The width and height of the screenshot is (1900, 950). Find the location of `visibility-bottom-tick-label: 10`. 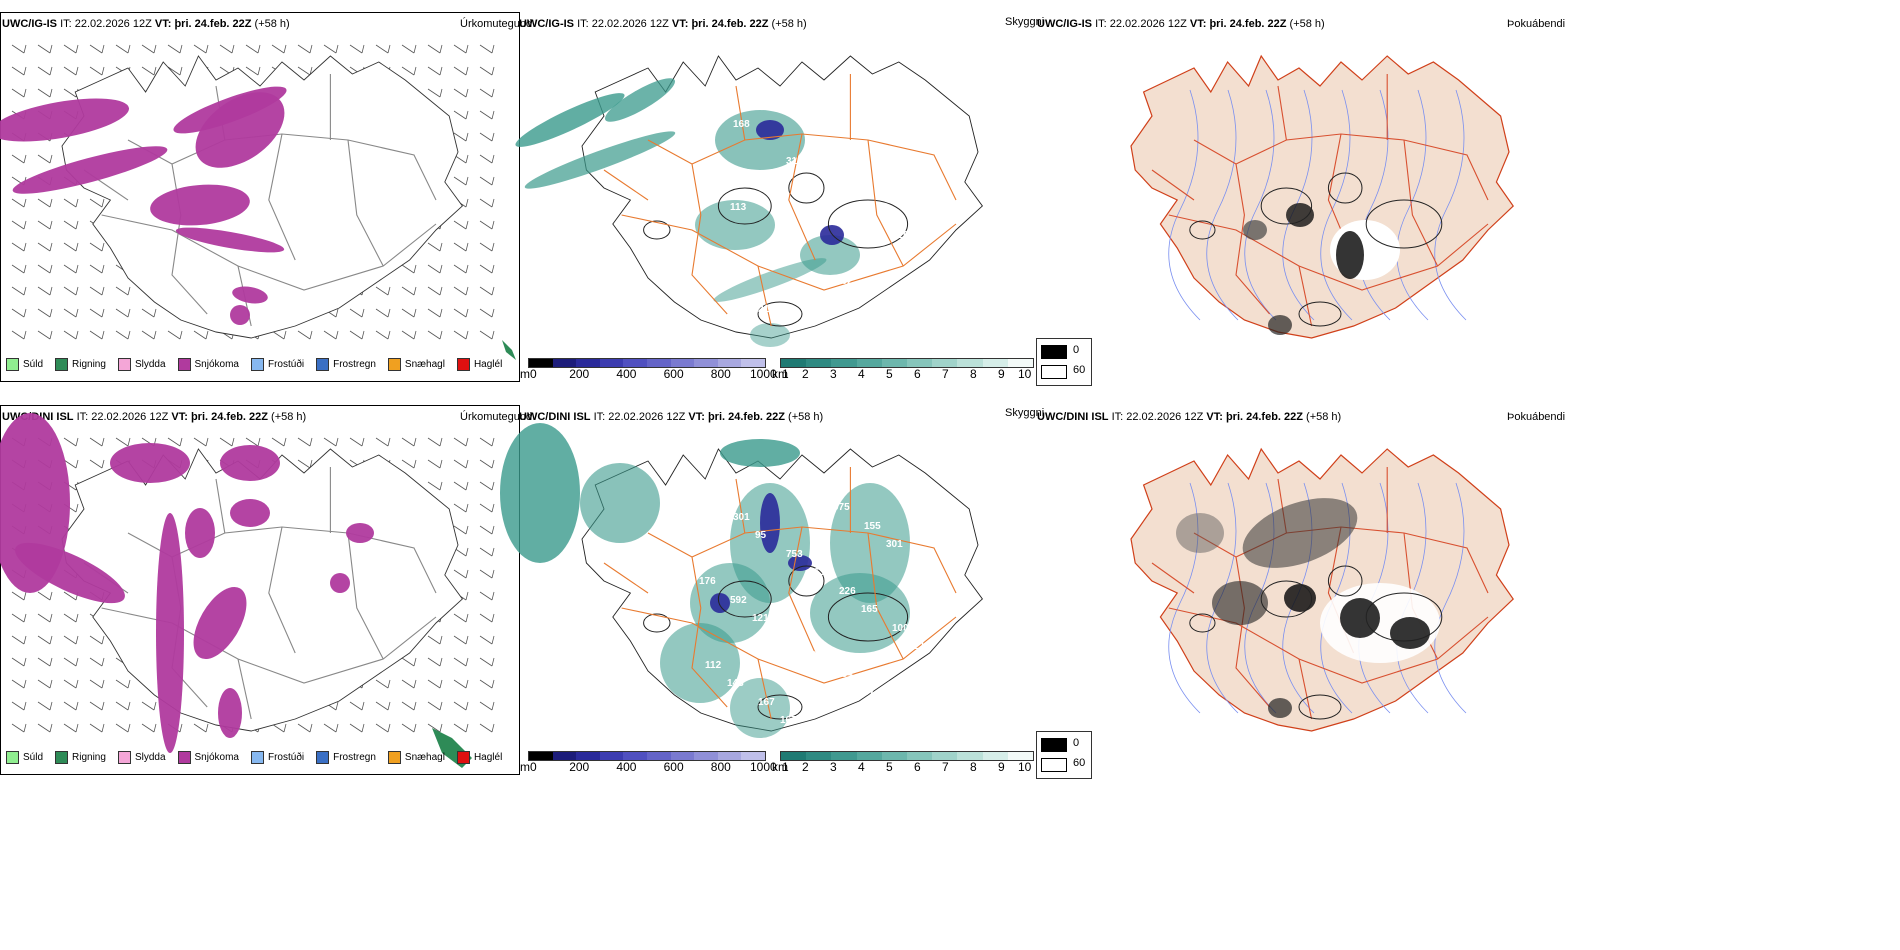

visibility-bottom-tick-label: 10 is located at coordinates (1025, 767).